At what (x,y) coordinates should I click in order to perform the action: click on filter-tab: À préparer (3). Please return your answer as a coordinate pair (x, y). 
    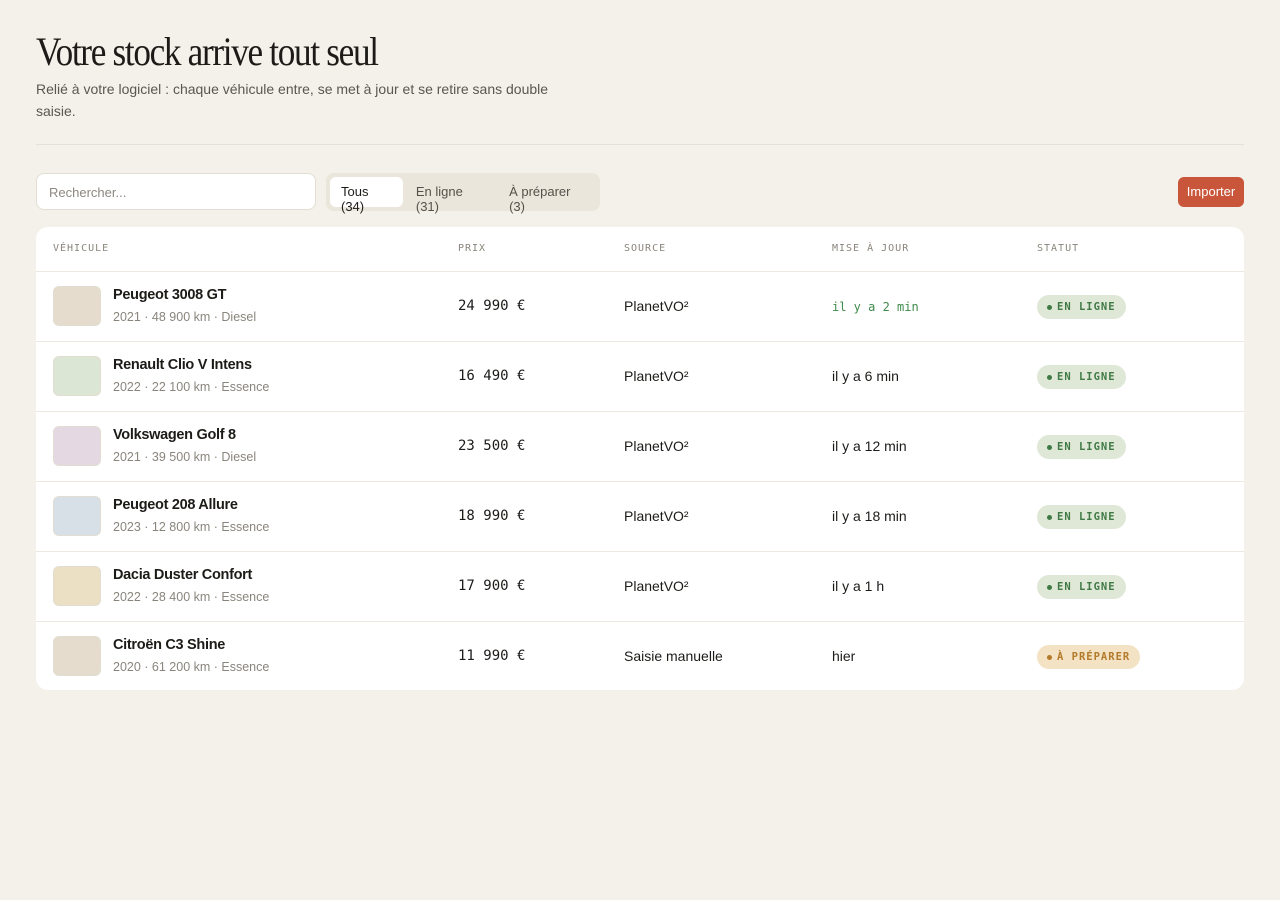
    Looking at the image, I should click on (540, 199).